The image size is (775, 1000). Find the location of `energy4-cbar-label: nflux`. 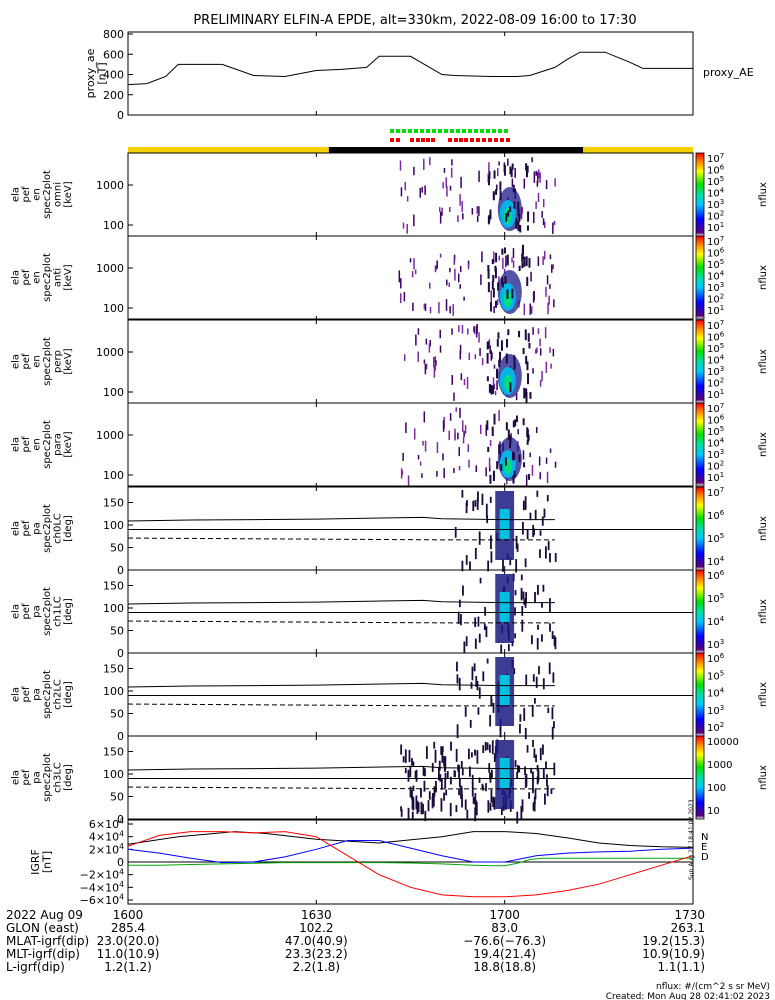

energy4-cbar-label: nflux is located at coordinates (763, 444).